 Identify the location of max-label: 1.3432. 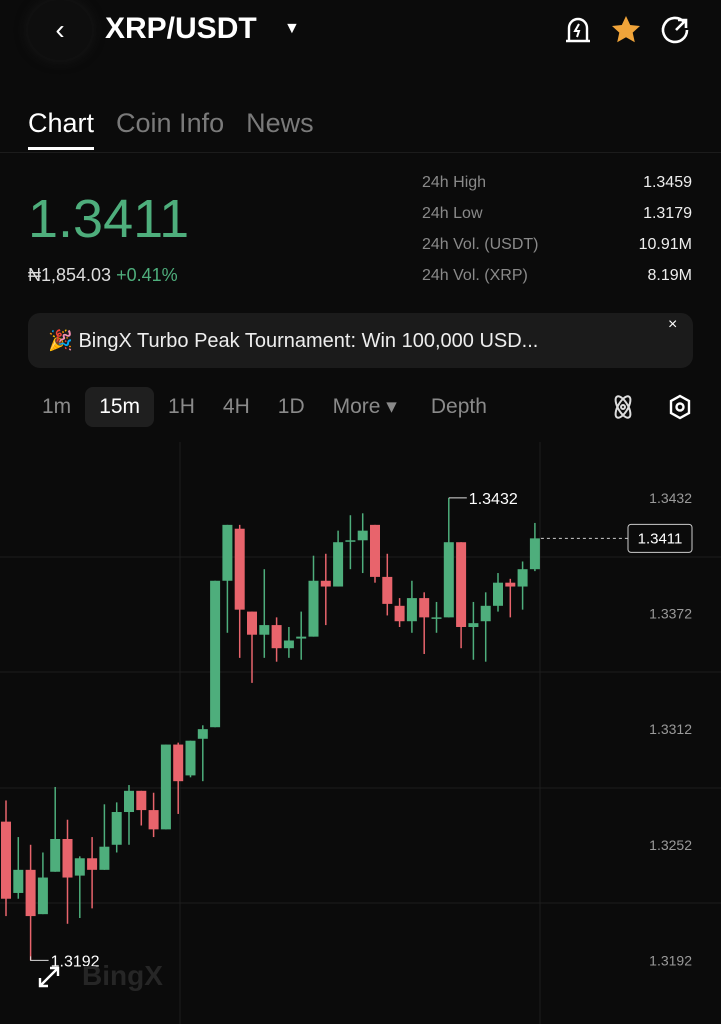
(493, 499).